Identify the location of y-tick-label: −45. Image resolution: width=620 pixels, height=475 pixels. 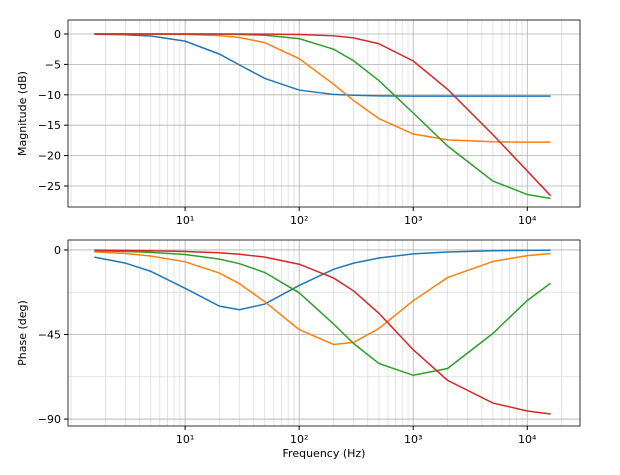
(49, 335).